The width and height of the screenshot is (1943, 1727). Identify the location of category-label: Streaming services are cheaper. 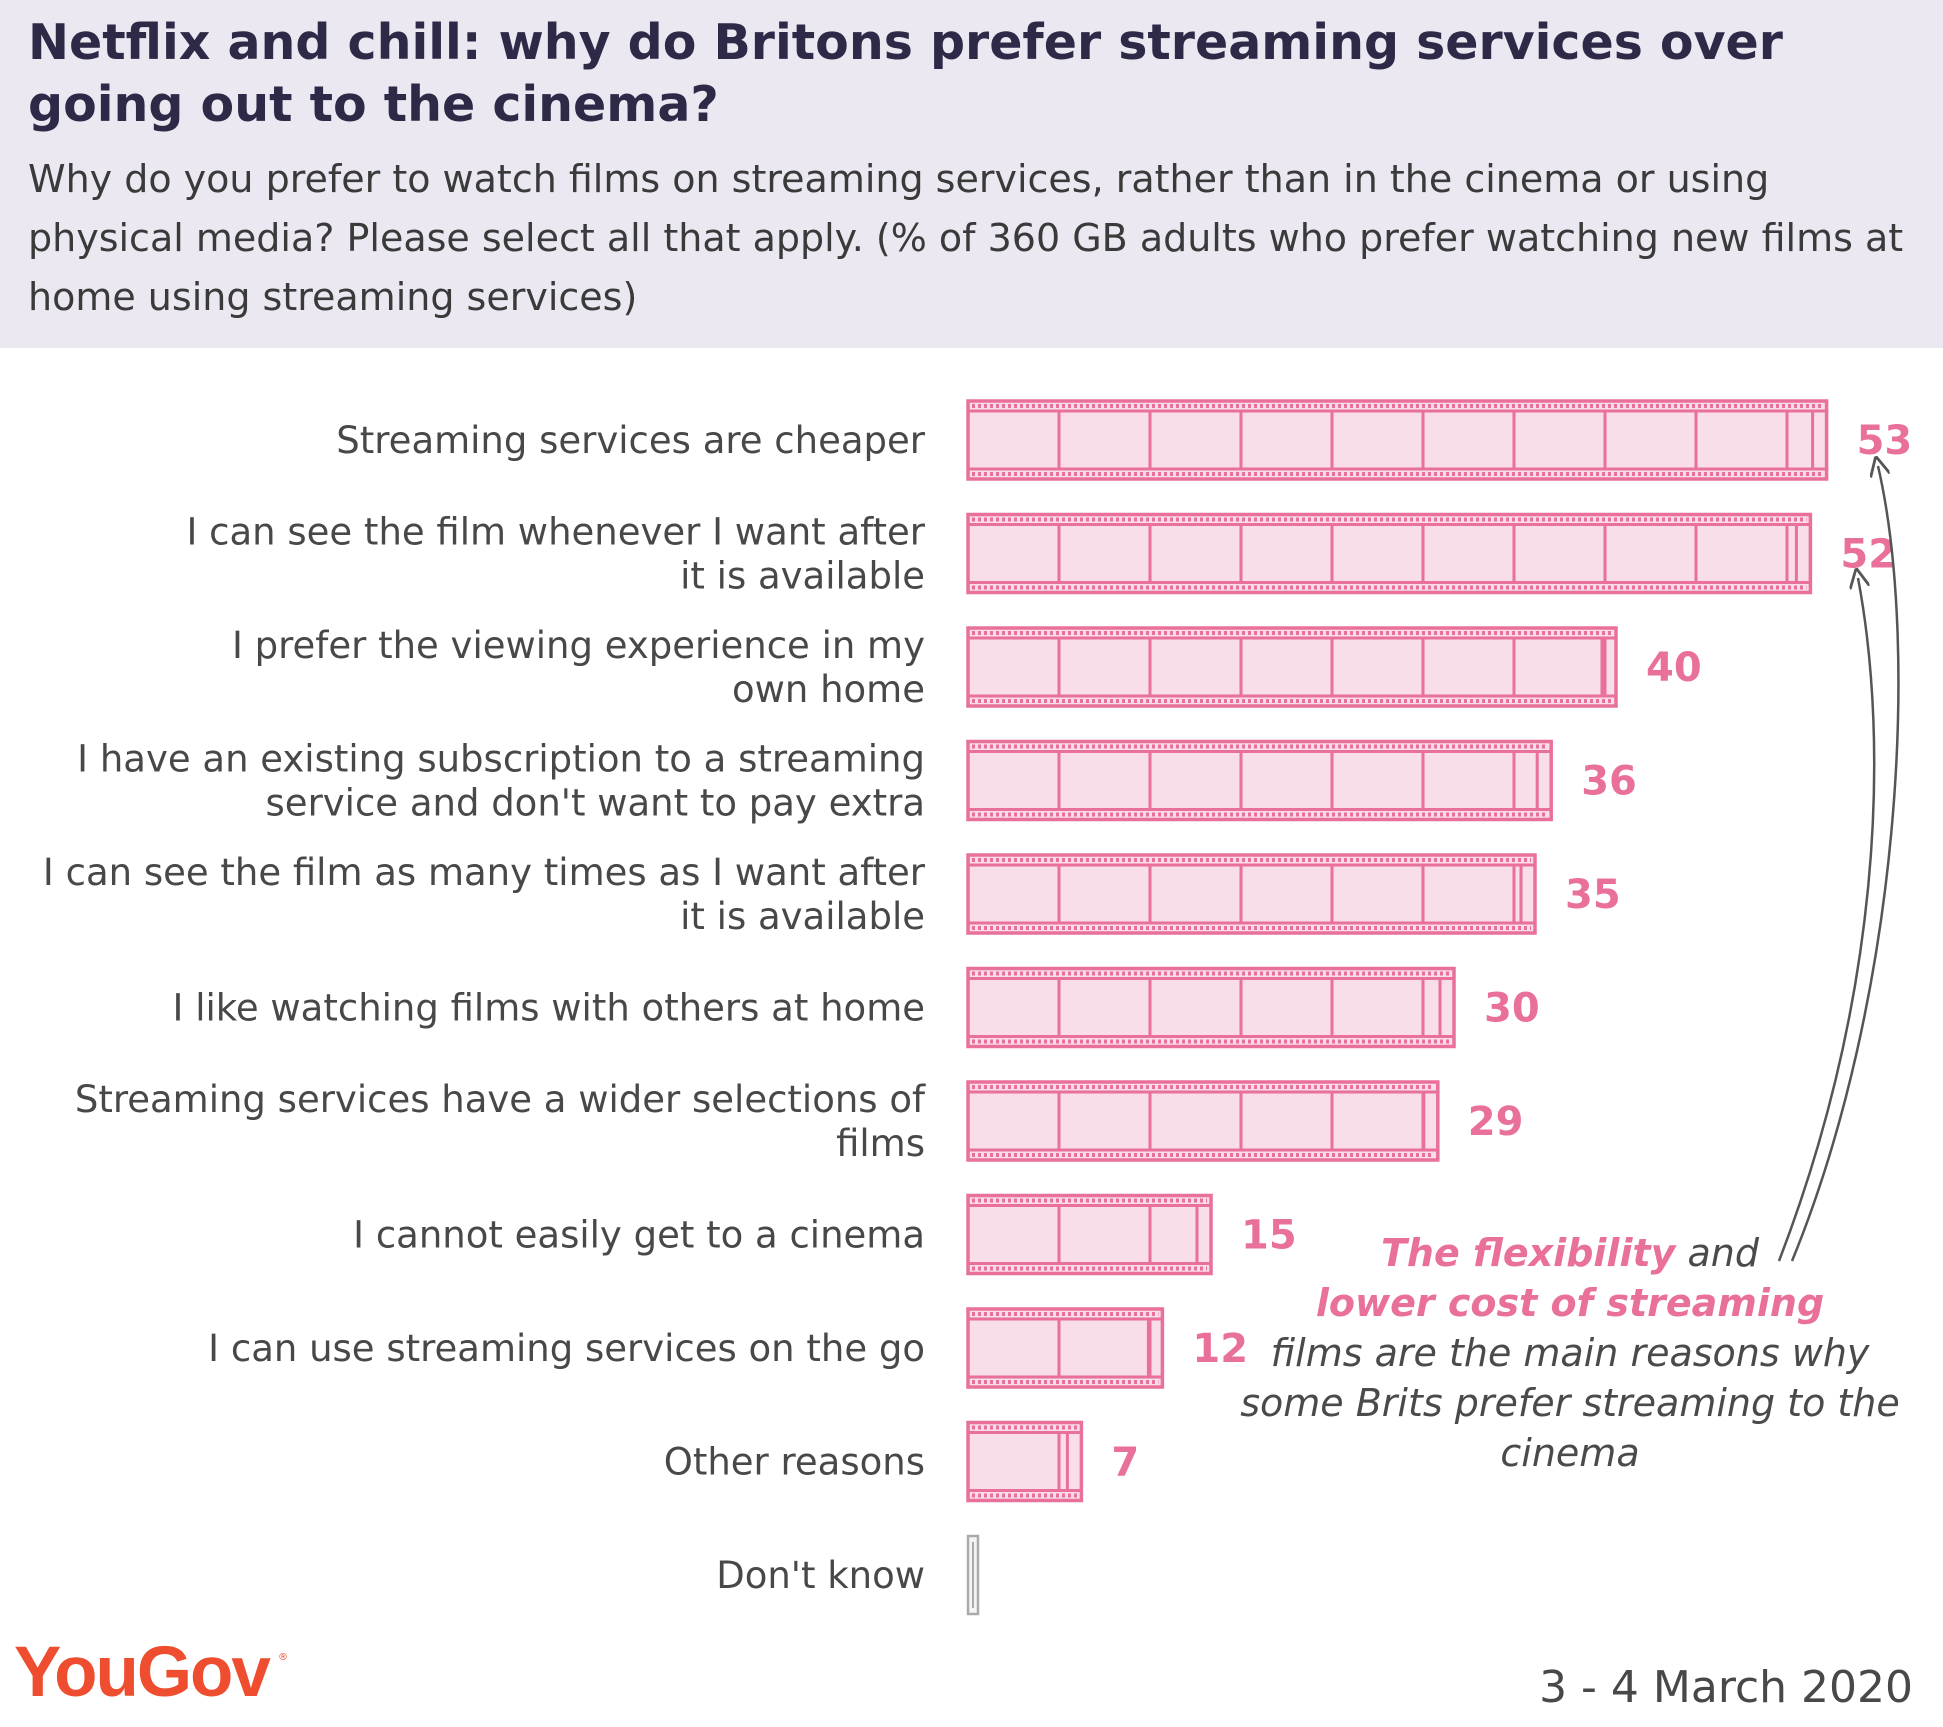
(631, 440).